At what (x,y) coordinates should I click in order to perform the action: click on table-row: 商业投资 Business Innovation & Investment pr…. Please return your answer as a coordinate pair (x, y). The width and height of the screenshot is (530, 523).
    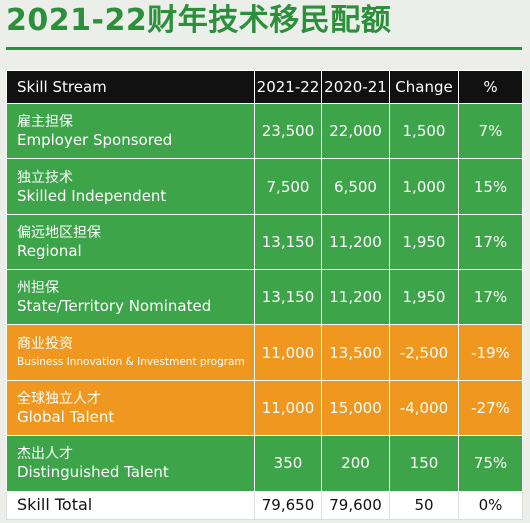
    Looking at the image, I should click on (264, 352).